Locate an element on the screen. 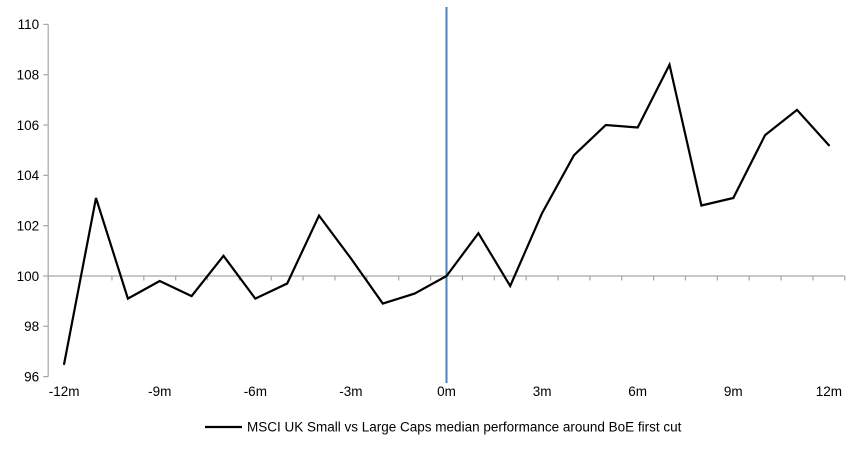  y-tick-label: 106 is located at coordinates (28, 125).